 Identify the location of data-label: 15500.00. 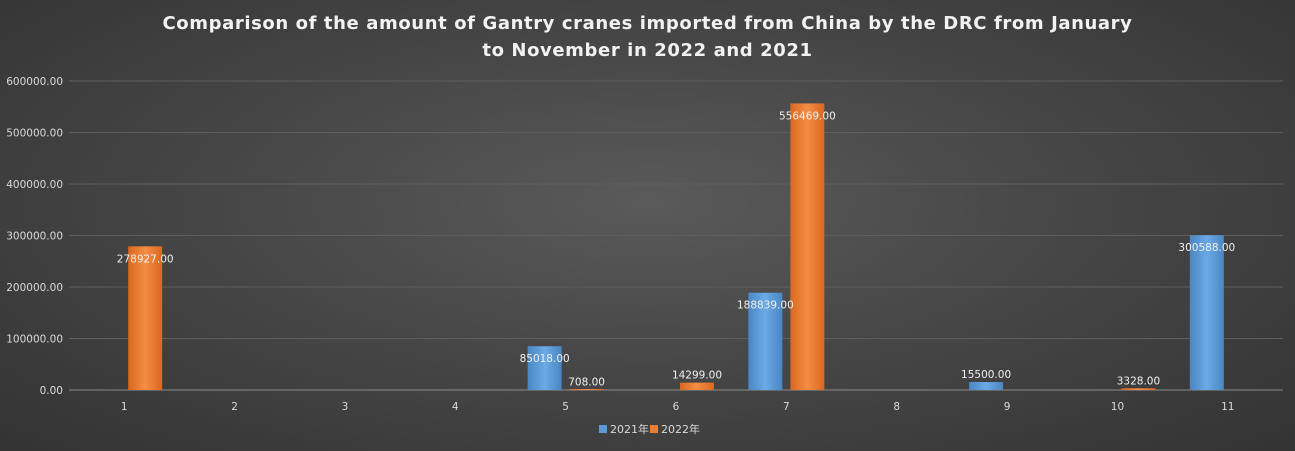
(986, 375).